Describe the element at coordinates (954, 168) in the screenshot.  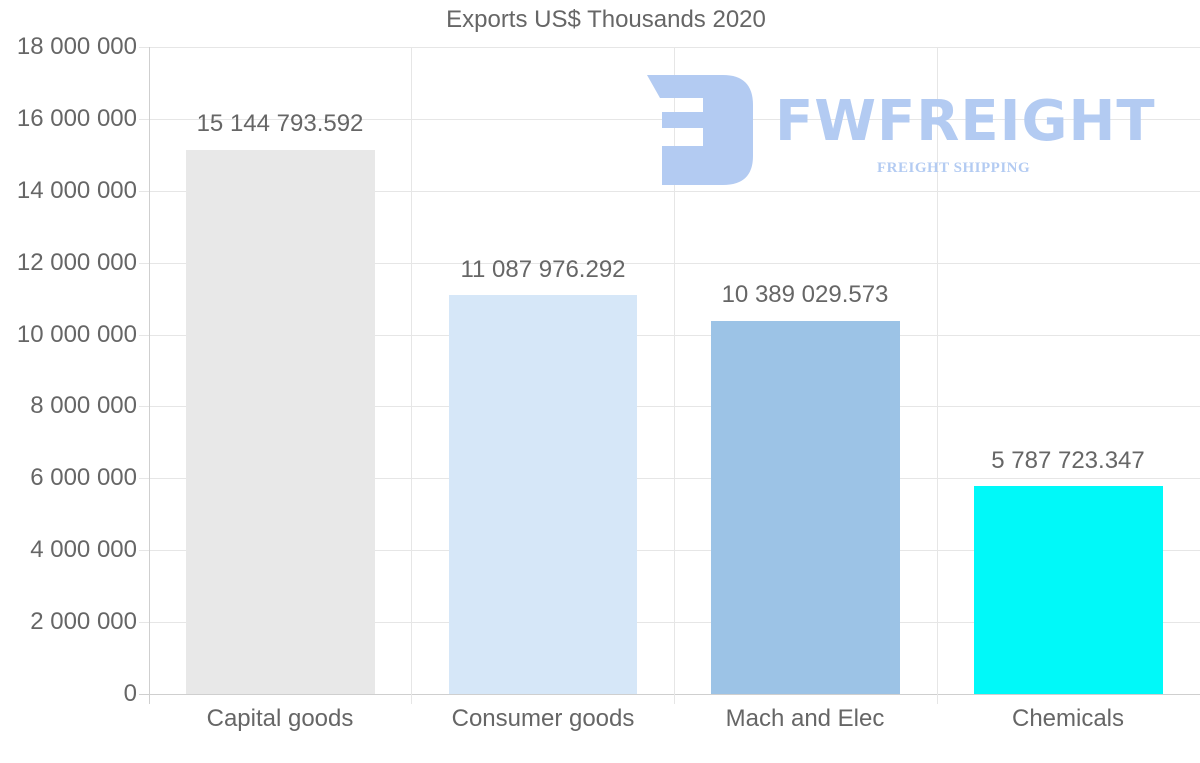
I see `watermark-tagline: FREIGHT SHIPPING` at that location.